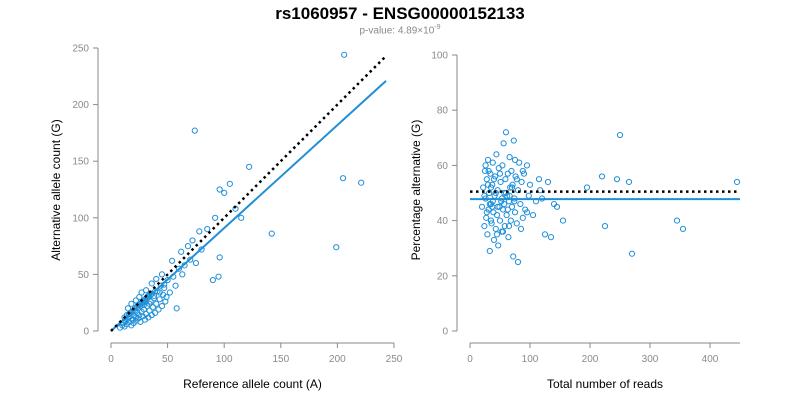 This screenshot has height=400, width=800. What do you see at coordinates (252, 384) in the screenshot?
I see `x-axis-title: Reference allele count (A)` at bounding box center [252, 384].